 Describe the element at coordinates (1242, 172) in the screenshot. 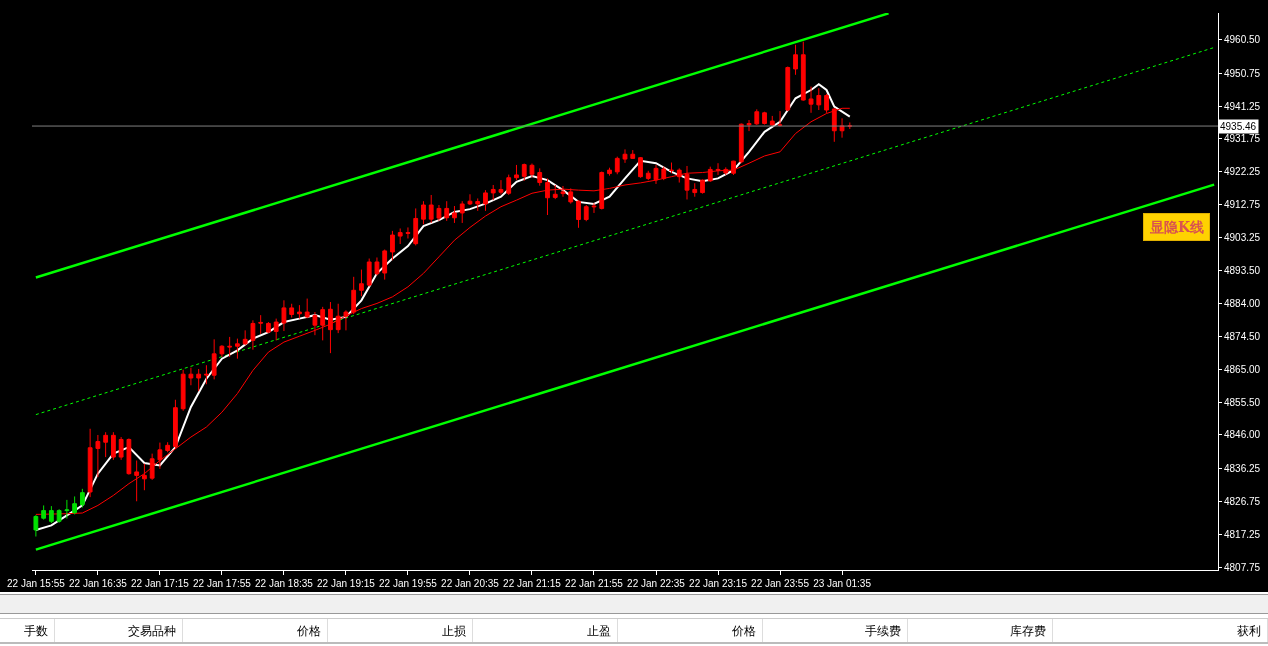

I see `y-tick-label: 4922.25` at that location.